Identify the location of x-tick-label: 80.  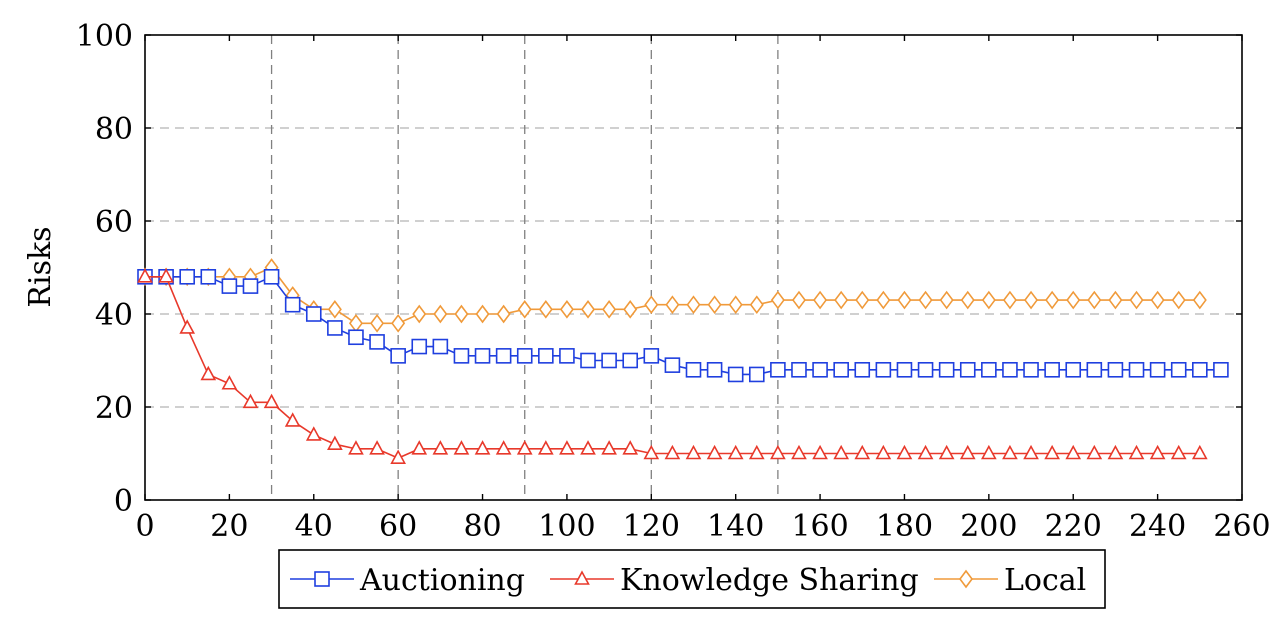
(482, 526).